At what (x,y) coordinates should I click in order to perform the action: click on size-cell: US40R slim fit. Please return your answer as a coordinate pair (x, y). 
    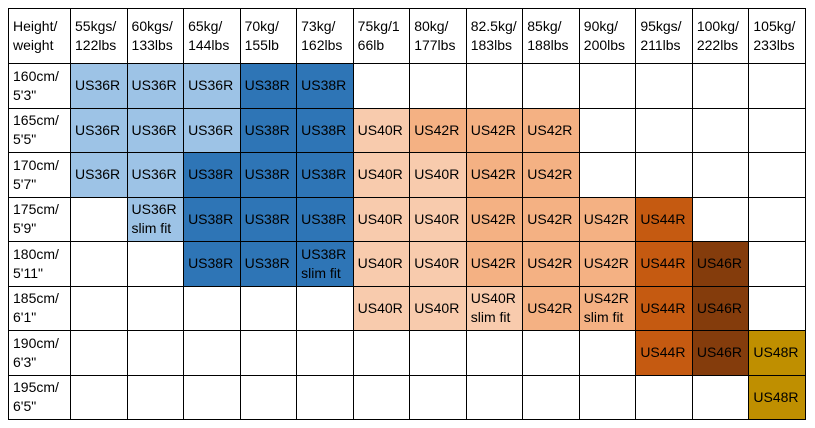
    Looking at the image, I should click on (494, 308).